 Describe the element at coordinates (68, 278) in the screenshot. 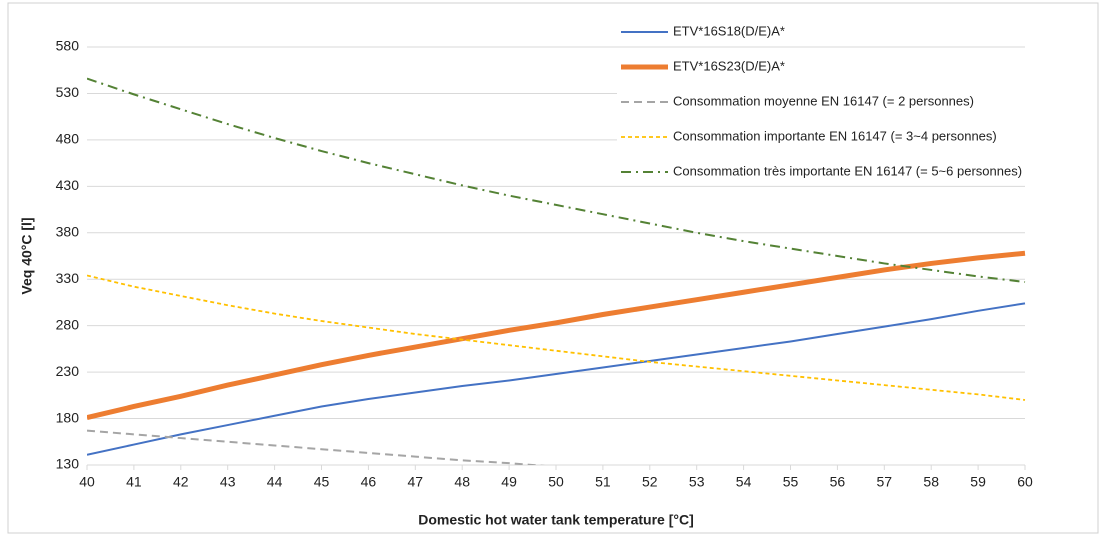

I see `y-tick-label: 330` at that location.